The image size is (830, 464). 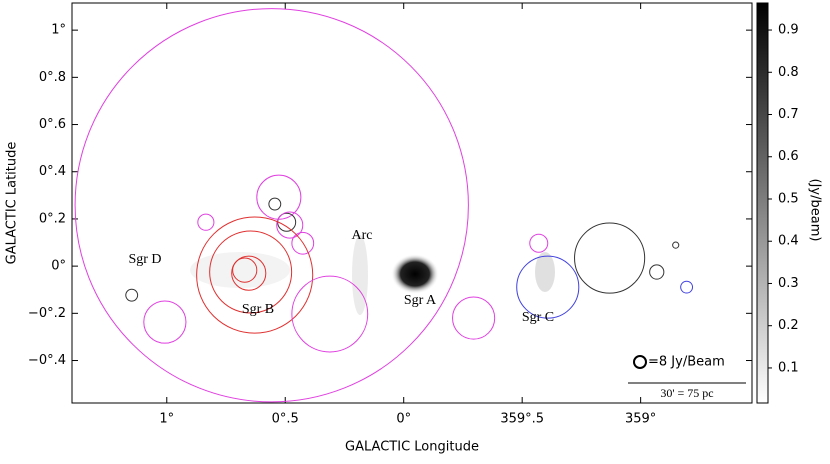 What do you see at coordinates (412, 447) in the screenshot?
I see `x-axis-title: GALACTIC Longitude` at bounding box center [412, 447].